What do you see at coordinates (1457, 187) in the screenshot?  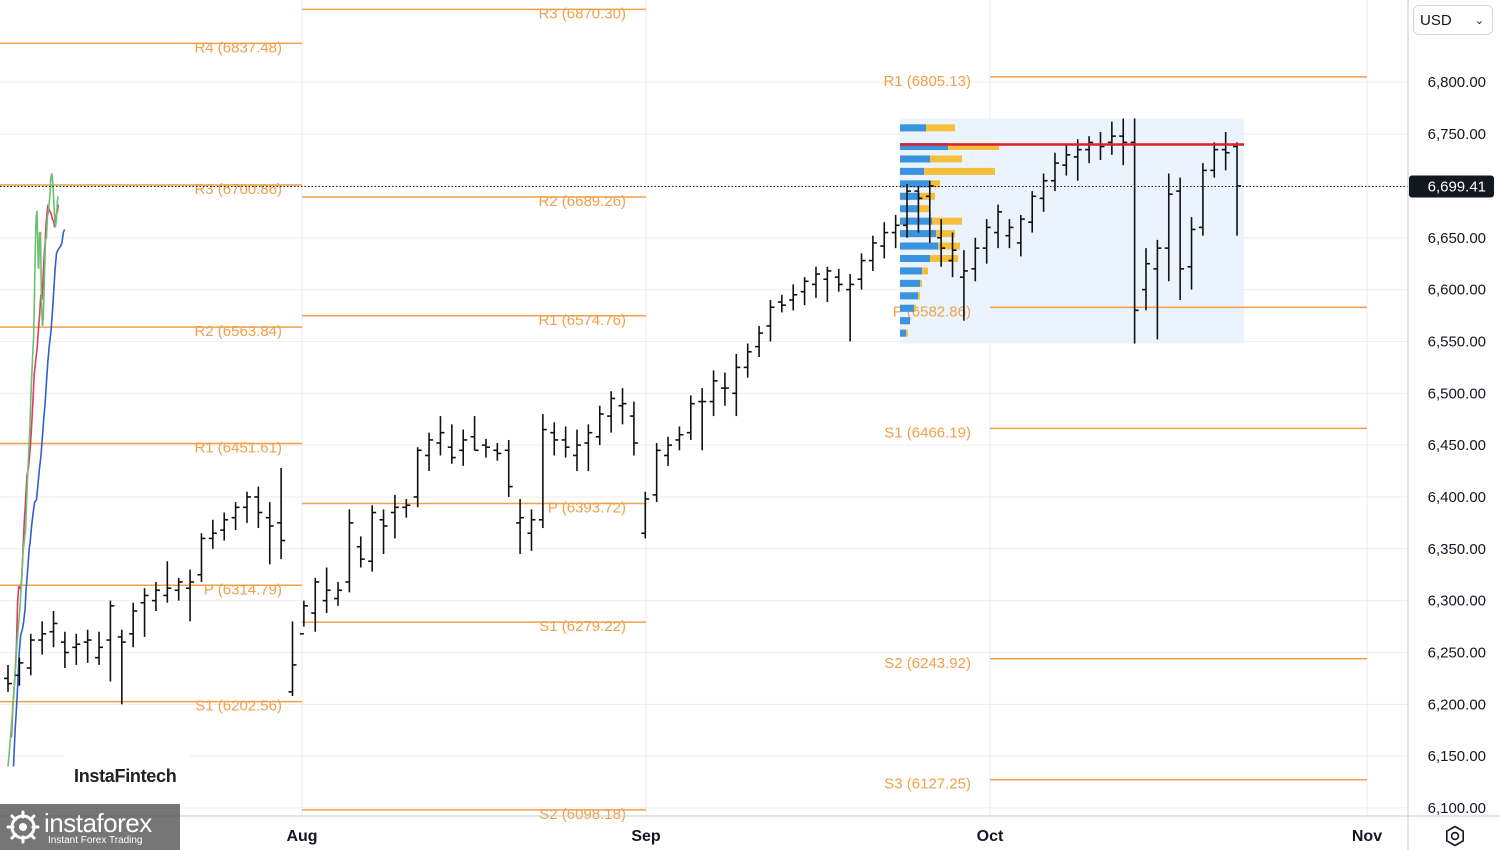 I see `last-price-tag-label: 6,699.41` at bounding box center [1457, 187].